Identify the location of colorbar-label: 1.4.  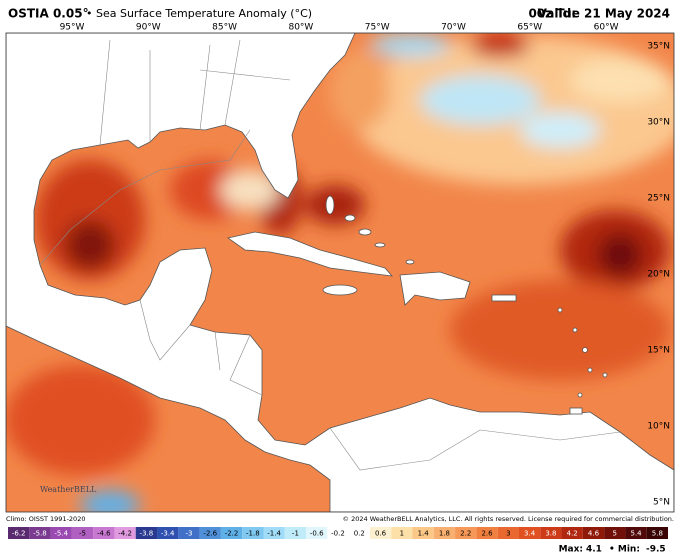
(424, 534).